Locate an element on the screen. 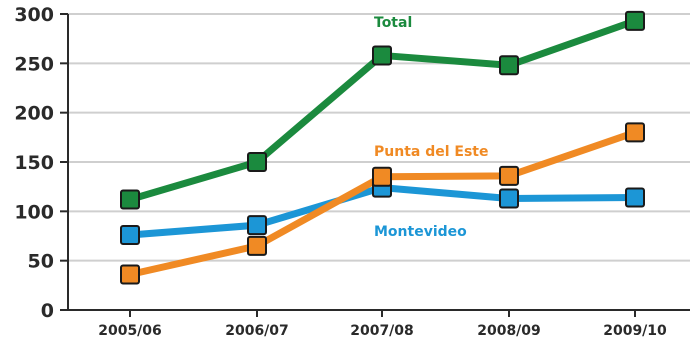 This screenshot has width=693, height=340. y-tick-label-200: 200 is located at coordinates (34, 114).